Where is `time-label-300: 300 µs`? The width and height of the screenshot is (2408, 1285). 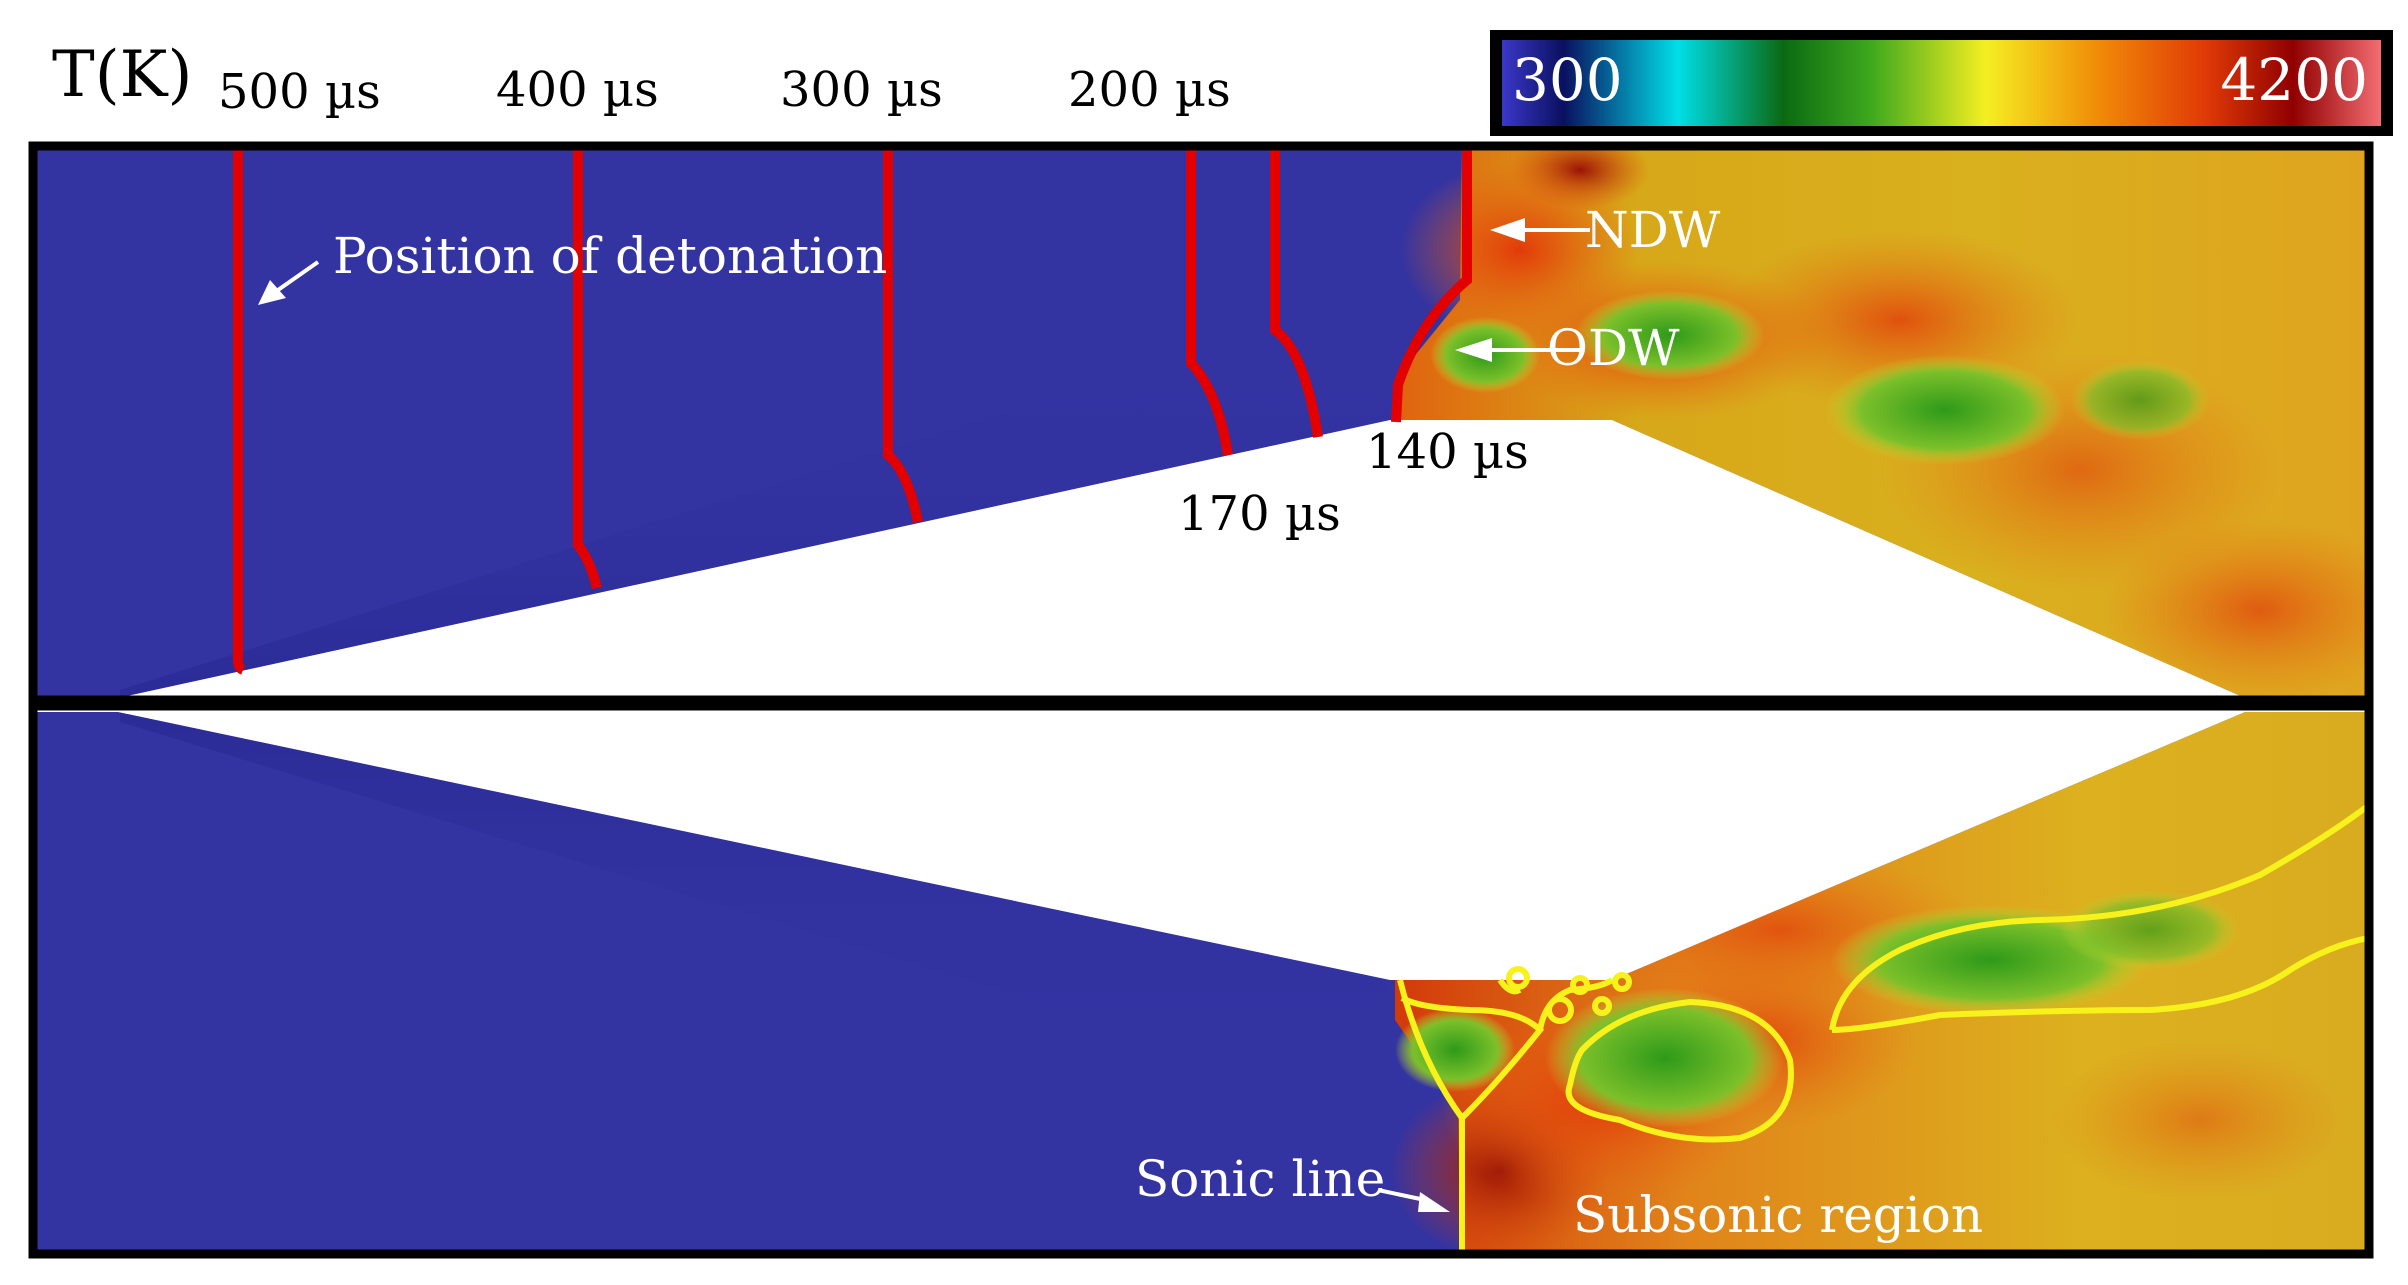 time-label-300: 300 µs is located at coordinates (861, 90).